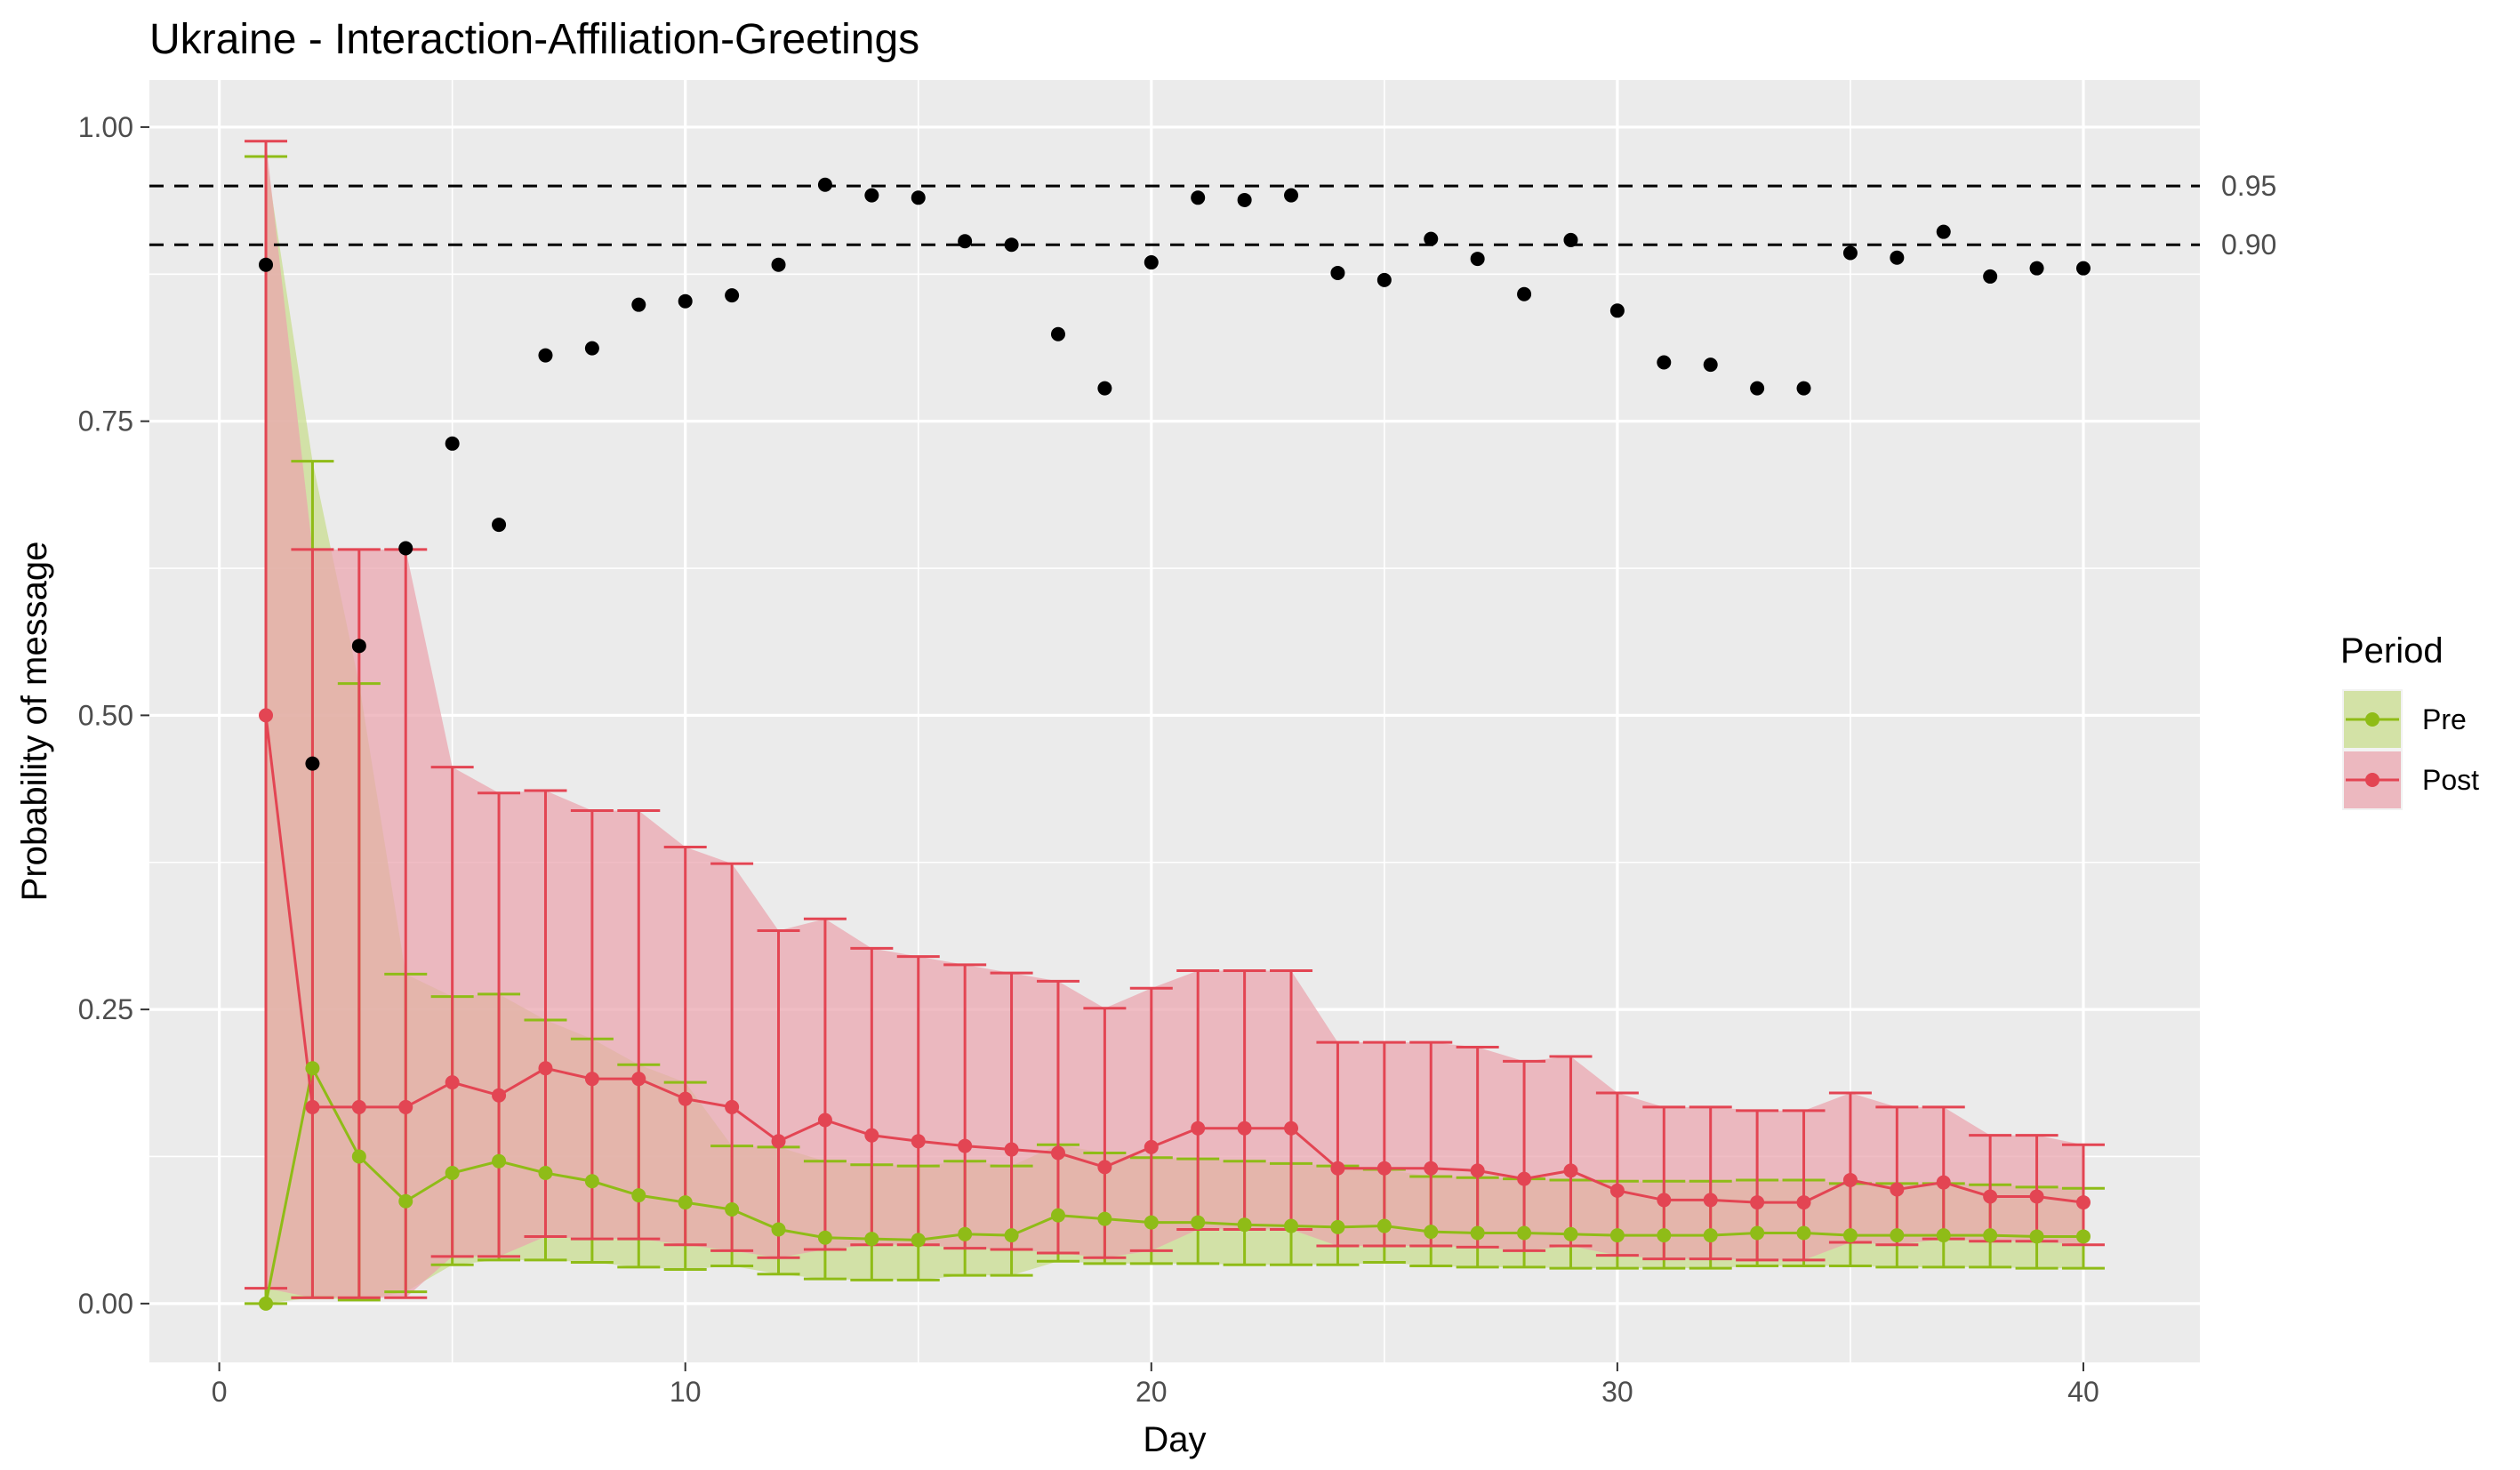  I want to click on legend-entry-post: Post, so click(2410, 780).